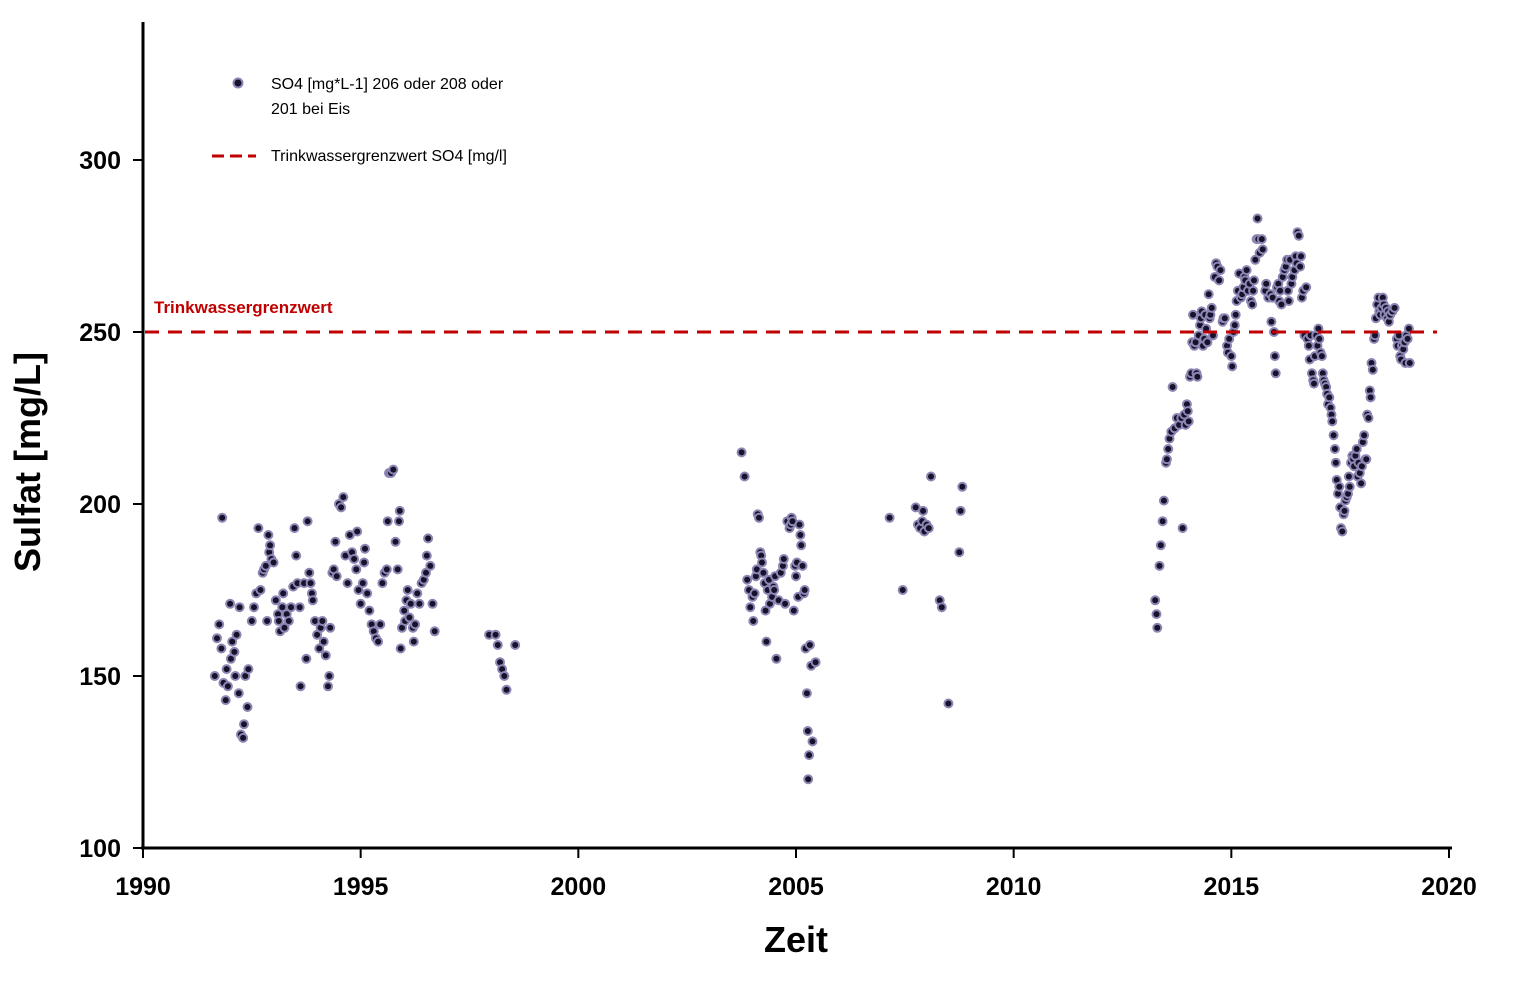 This screenshot has width=1526, height=986. Describe the element at coordinates (100, 161) in the screenshot. I see `y-tick-label: 300` at that location.